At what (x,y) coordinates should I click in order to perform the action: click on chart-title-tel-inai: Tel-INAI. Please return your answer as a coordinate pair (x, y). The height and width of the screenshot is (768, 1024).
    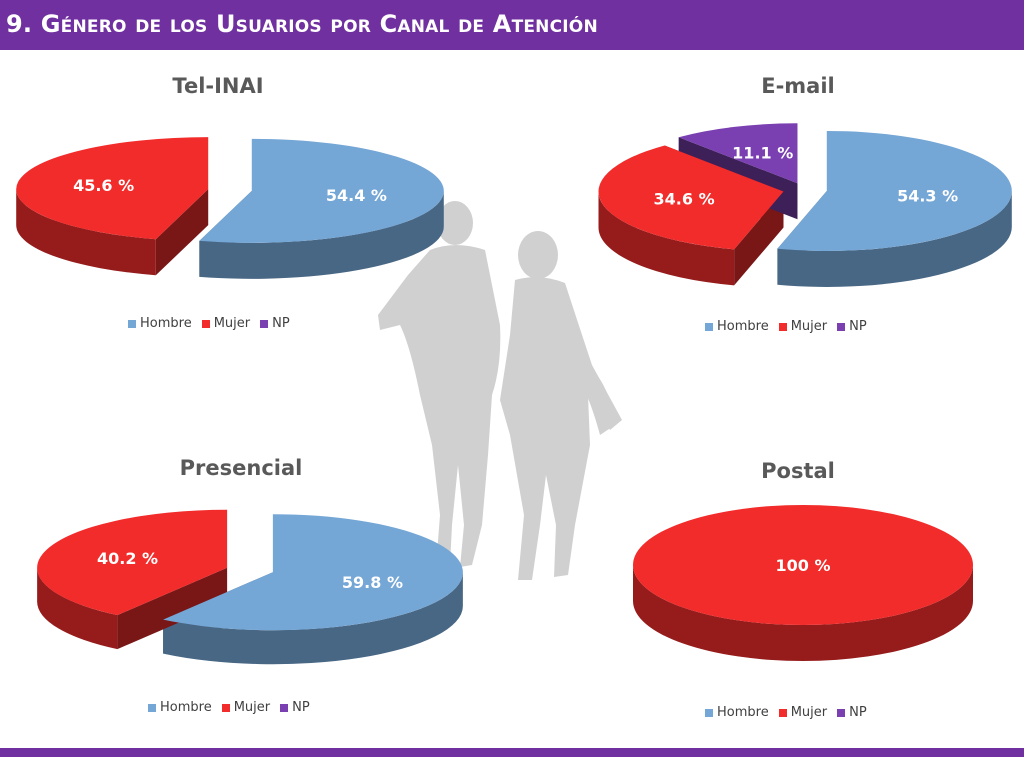
    Looking at the image, I should click on (218, 86).